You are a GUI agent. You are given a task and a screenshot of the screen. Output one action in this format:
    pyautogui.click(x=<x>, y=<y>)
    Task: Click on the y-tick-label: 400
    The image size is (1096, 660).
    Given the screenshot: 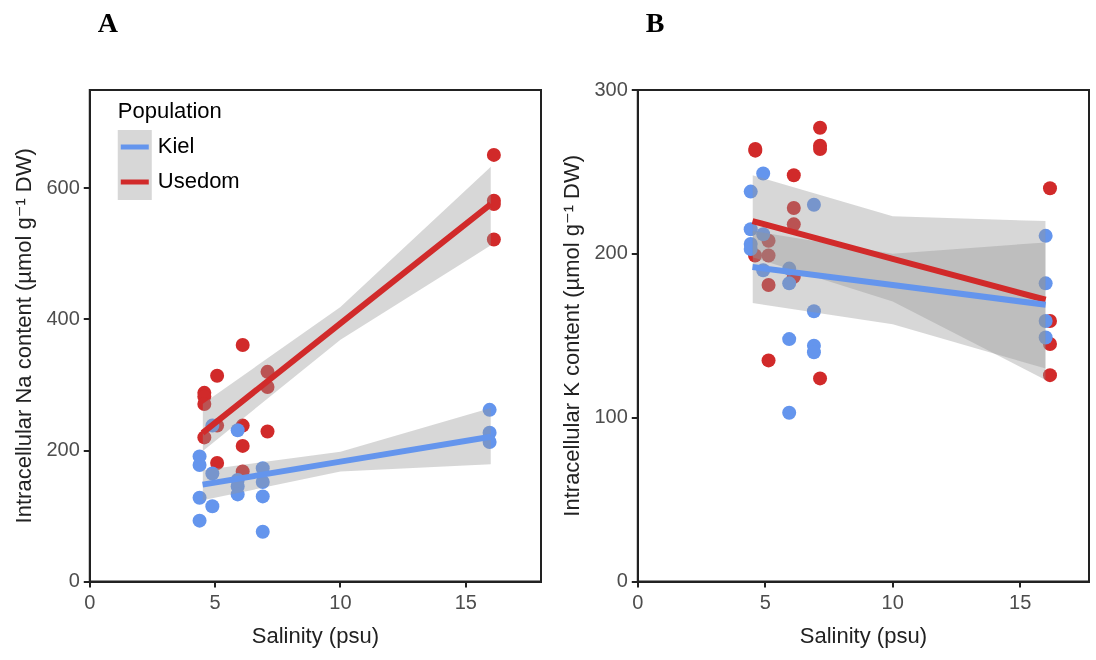 What is the action you would take?
    pyautogui.click(x=63, y=317)
    